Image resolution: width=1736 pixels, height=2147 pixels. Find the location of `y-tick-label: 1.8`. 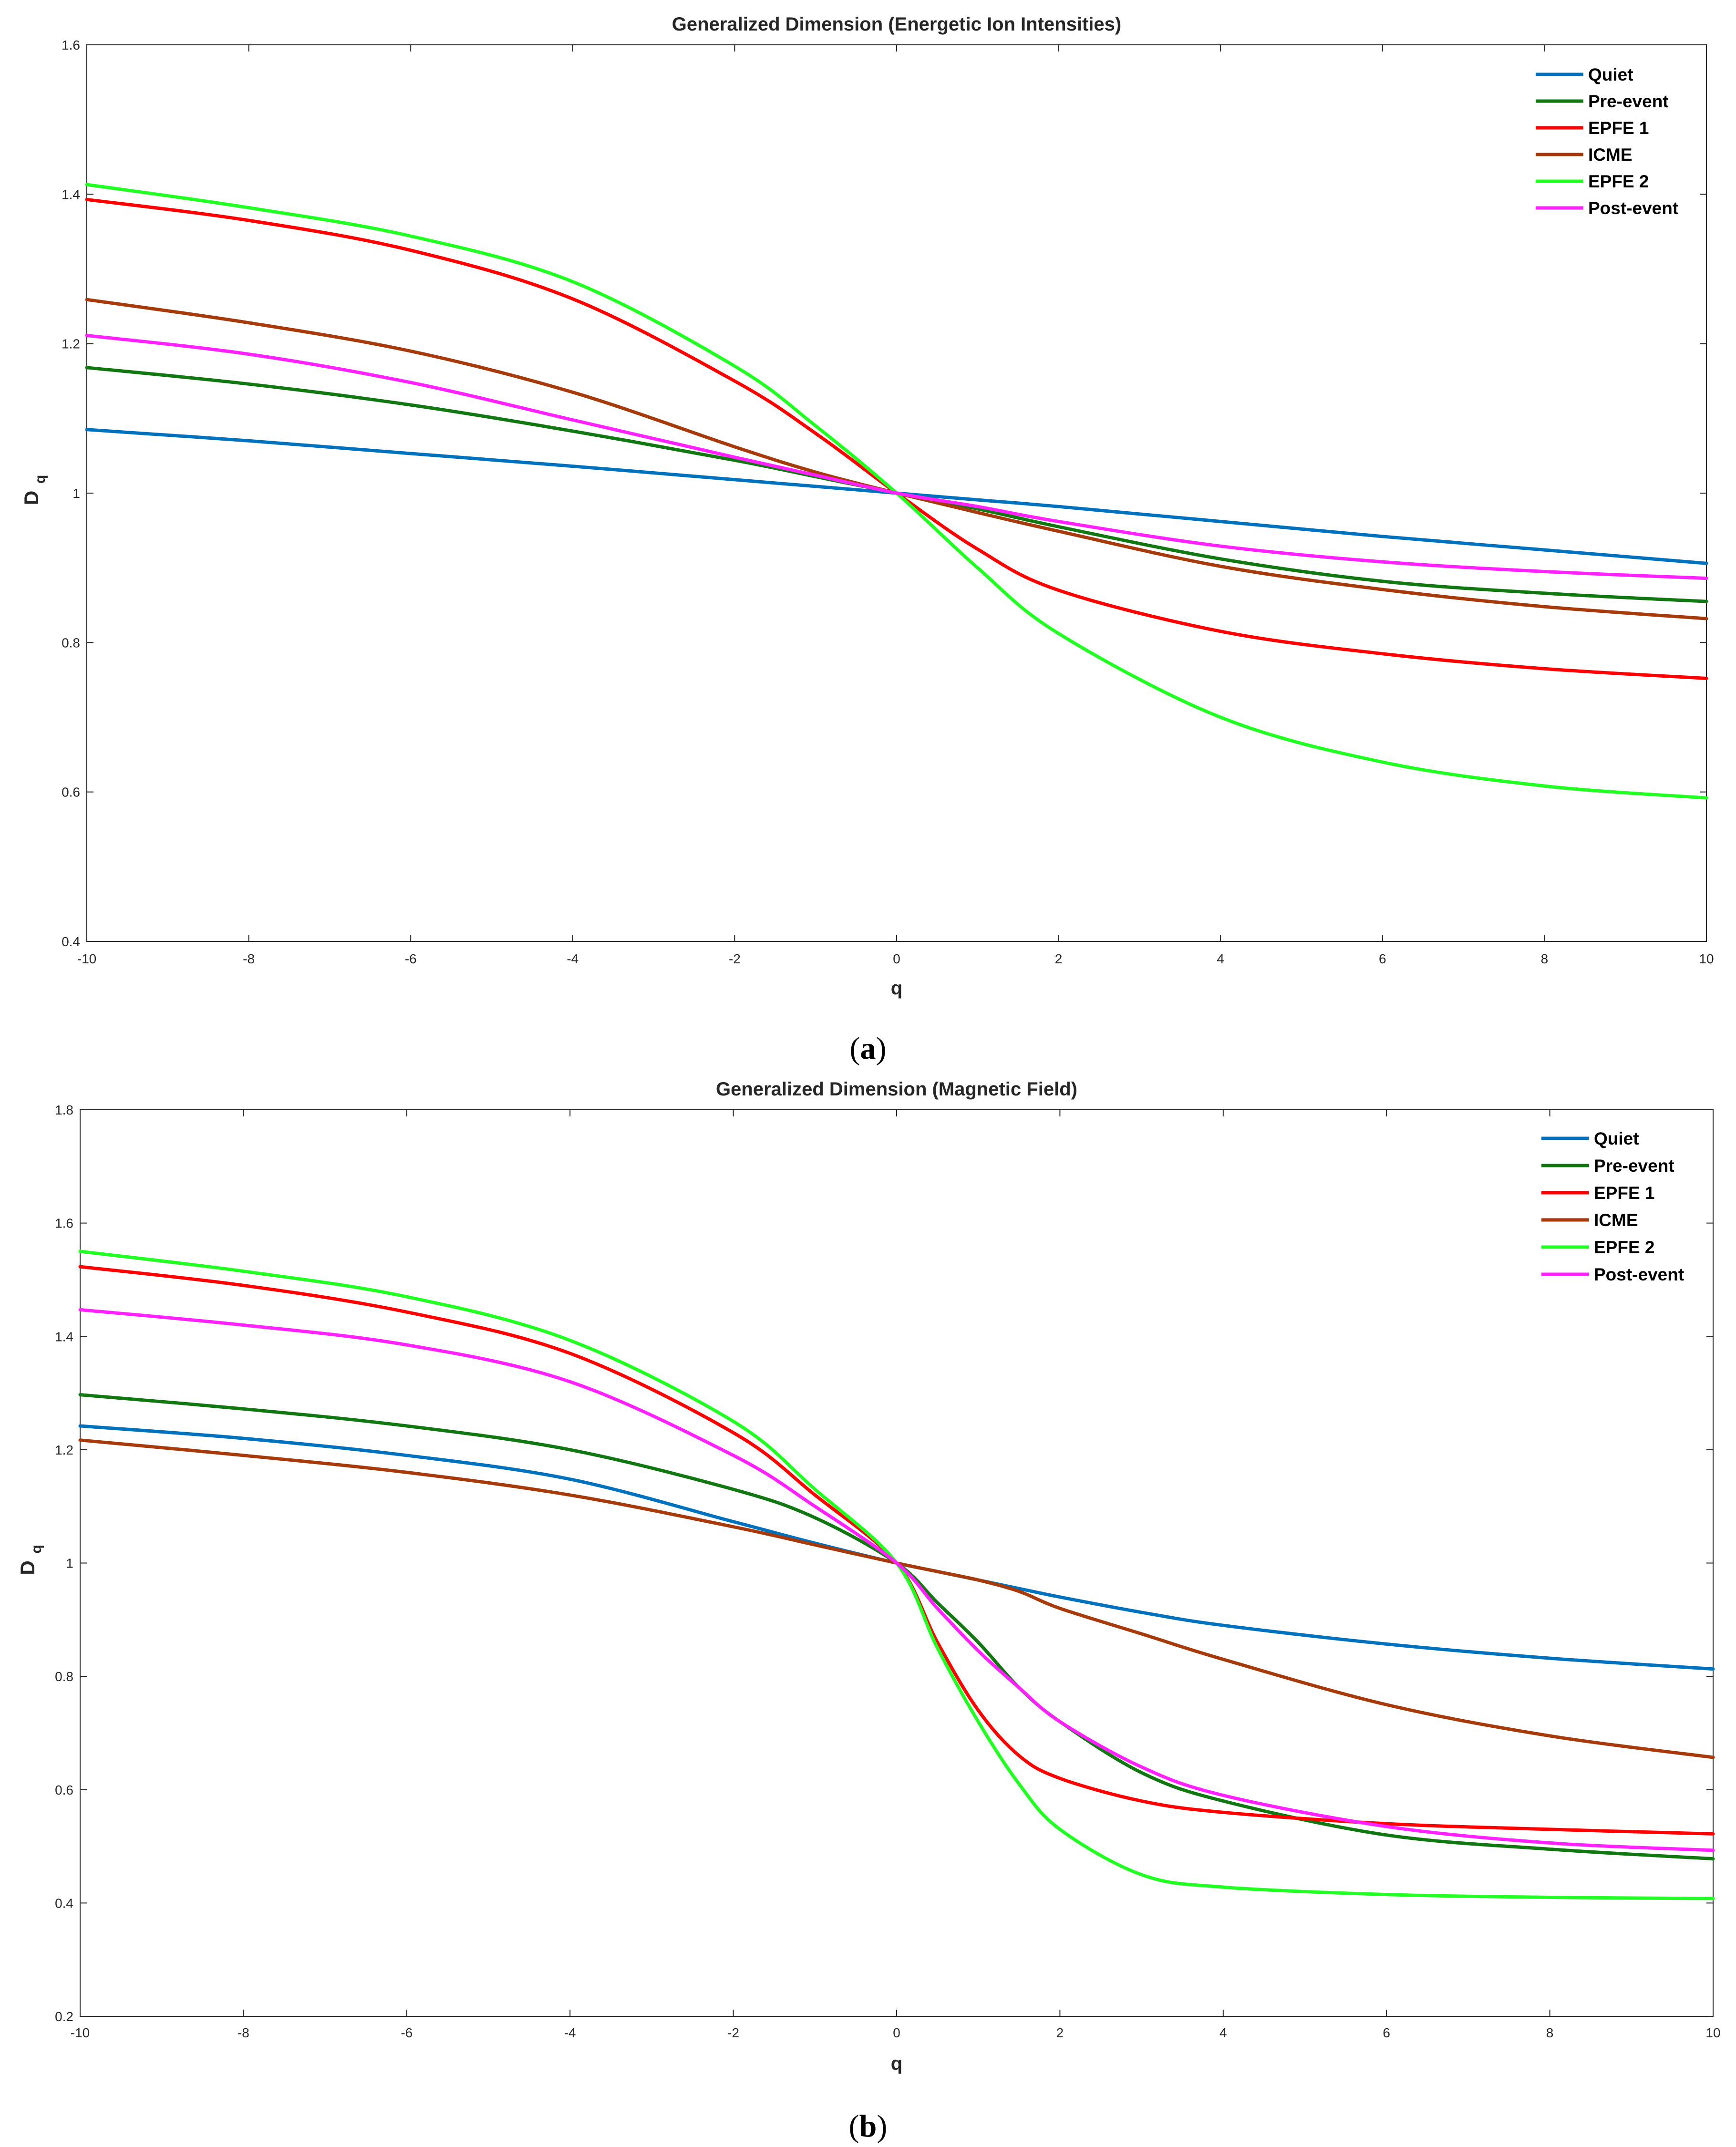

y-tick-label: 1.8 is located at coordinates (64, 1110).